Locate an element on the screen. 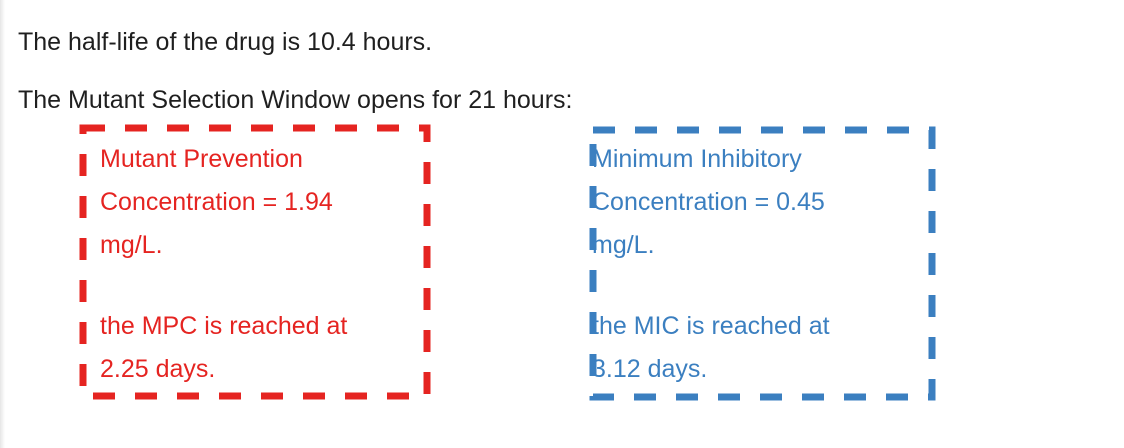 This screenshot has width=1124, height=448. mpc-reached-line1: the MPC is reached at is located at coordinates (224, 326).